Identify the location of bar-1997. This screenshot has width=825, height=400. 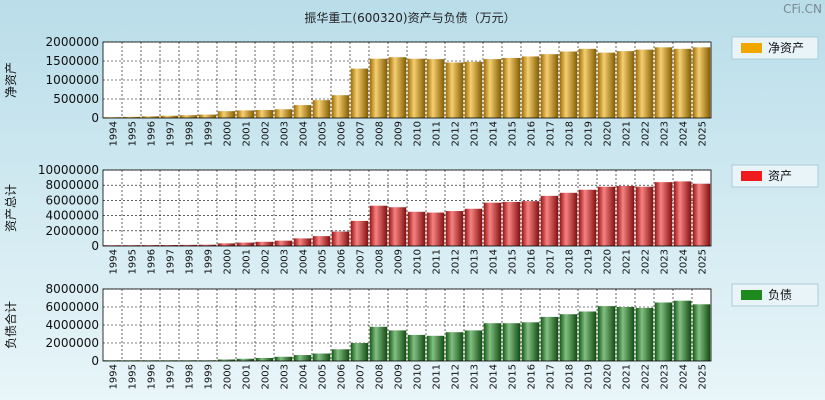
(169, 116).